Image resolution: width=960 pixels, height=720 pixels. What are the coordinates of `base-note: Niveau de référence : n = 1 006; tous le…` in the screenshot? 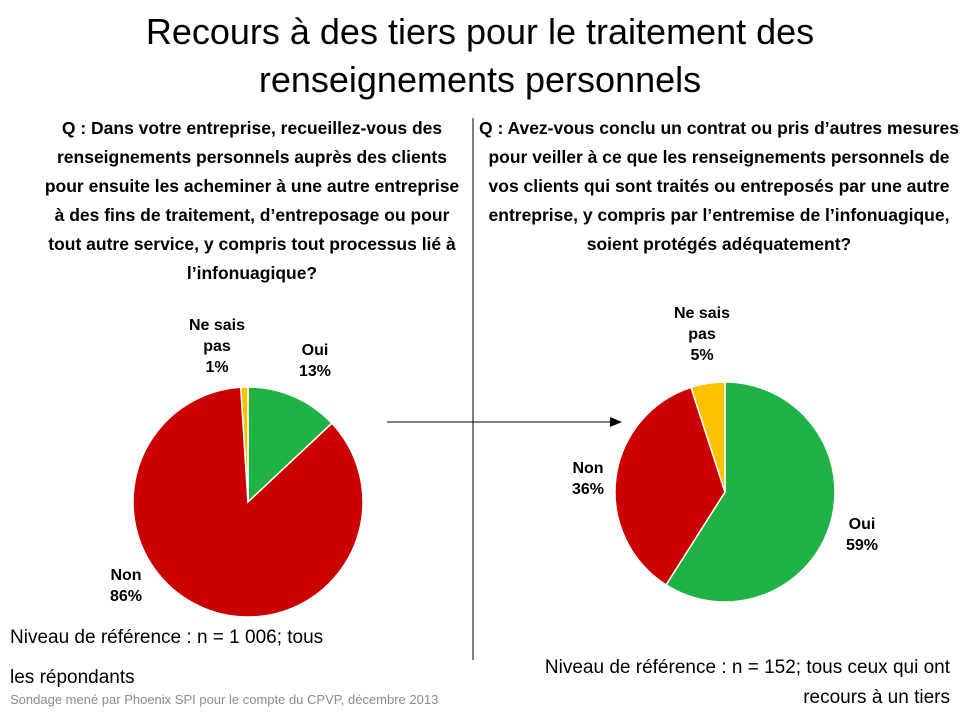 It's located at (167, 657).